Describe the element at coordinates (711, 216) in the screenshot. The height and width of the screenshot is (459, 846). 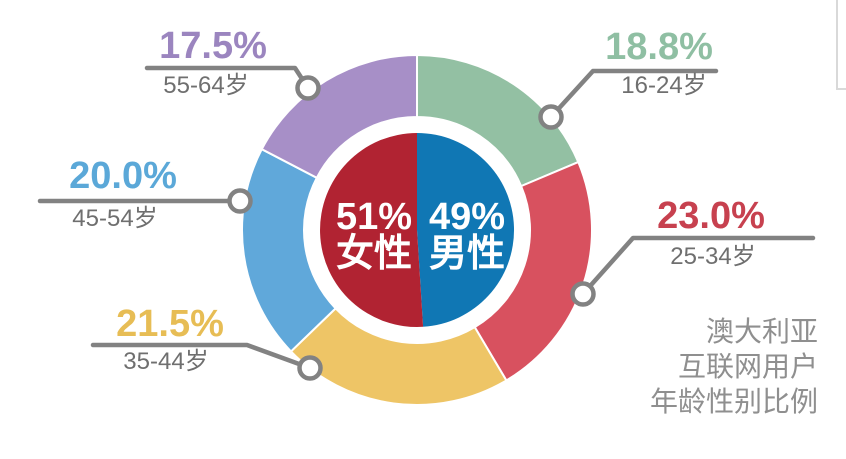
I see `callout-pct-25-34: 23.0%` at that location.